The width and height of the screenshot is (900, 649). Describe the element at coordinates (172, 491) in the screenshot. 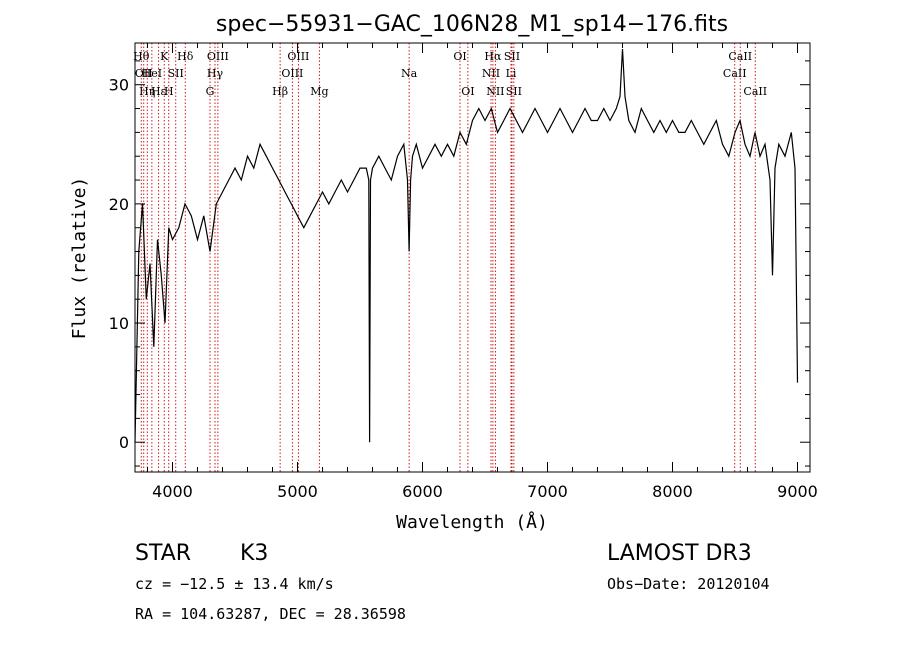

I see `x-tick-label: 4000` at that location.